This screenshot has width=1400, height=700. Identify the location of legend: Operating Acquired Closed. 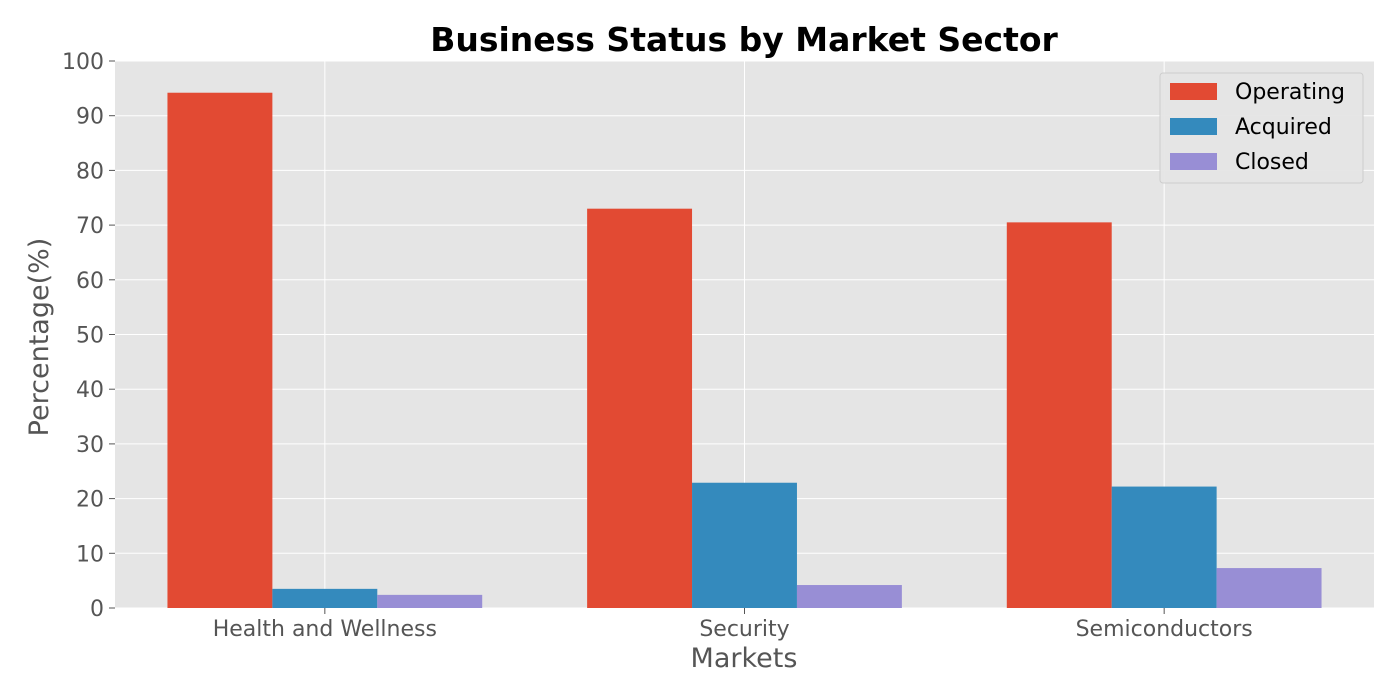
(1261, 128).